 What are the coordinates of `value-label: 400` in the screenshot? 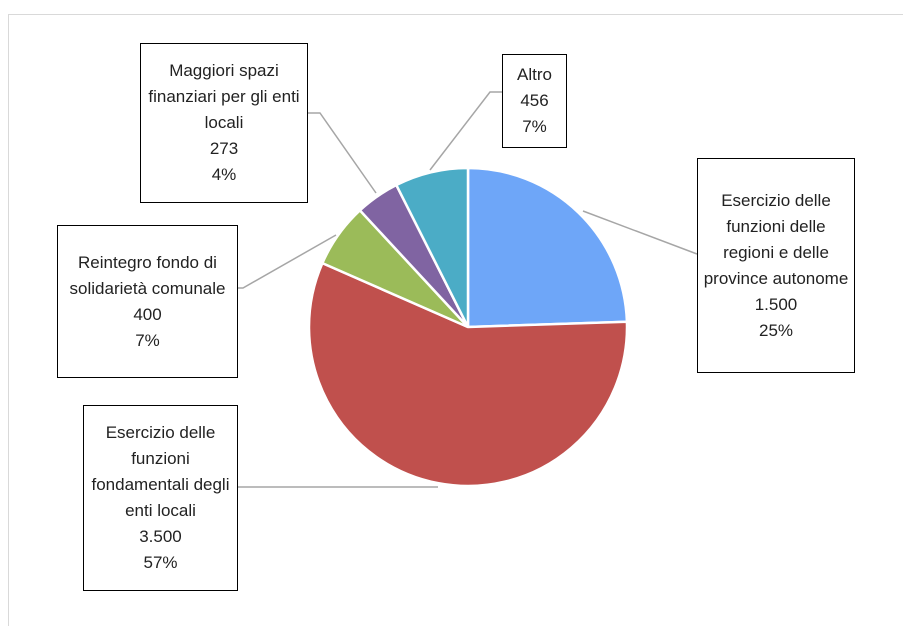 It's located at (147, 314).